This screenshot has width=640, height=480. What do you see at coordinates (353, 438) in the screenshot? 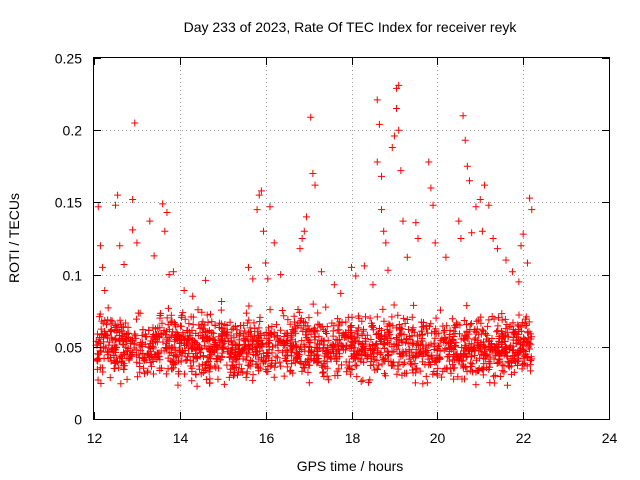
I see `x-tick-label: 18` at bounding box center [353, 438].